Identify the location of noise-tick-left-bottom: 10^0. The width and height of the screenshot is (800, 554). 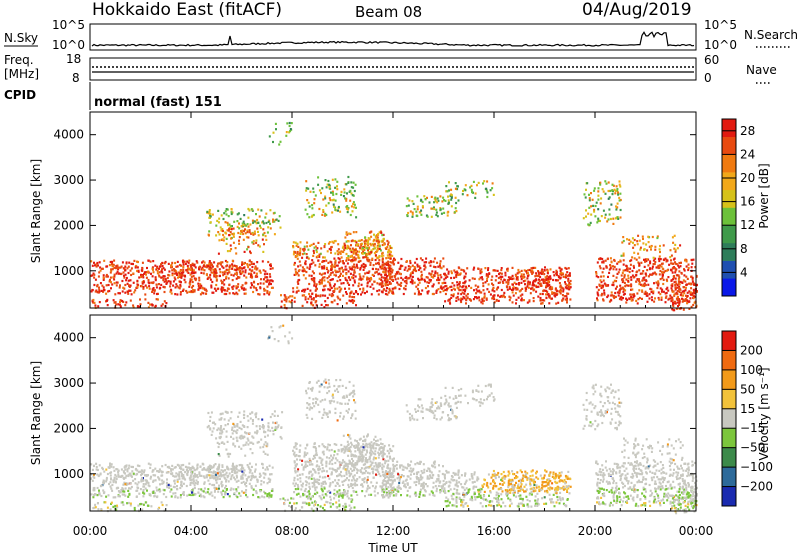
(68, 45).